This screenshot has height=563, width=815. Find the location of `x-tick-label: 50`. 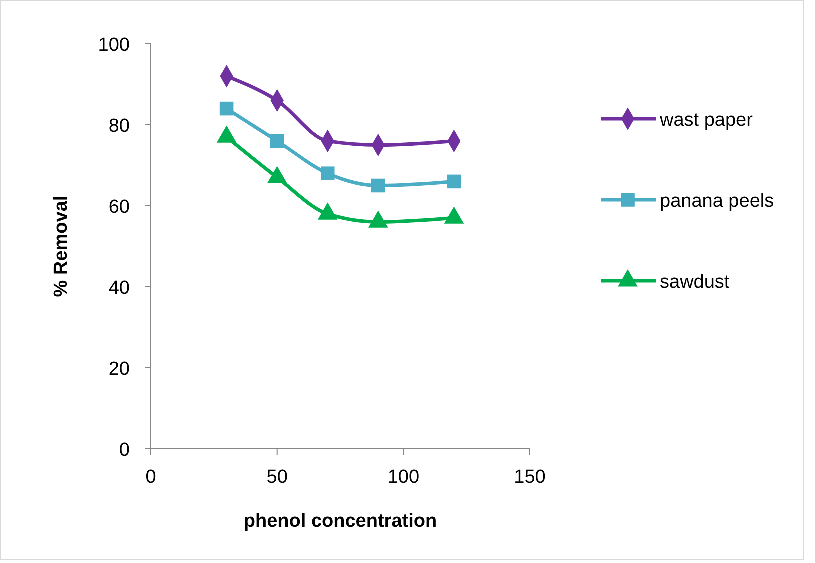

x-tick-label: 50 is located at coordinates (277, 477).